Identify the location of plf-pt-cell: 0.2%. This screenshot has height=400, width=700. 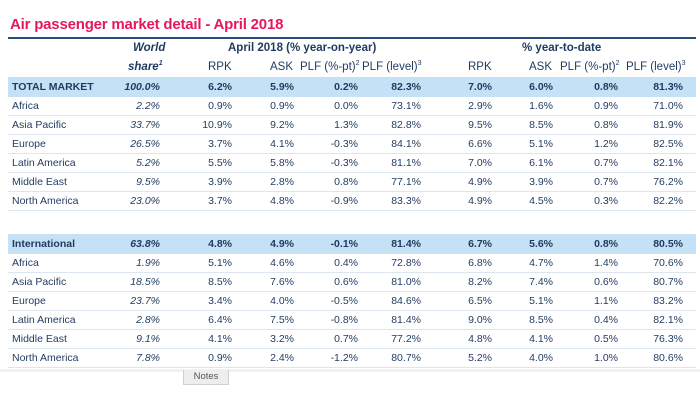
(346, 87).